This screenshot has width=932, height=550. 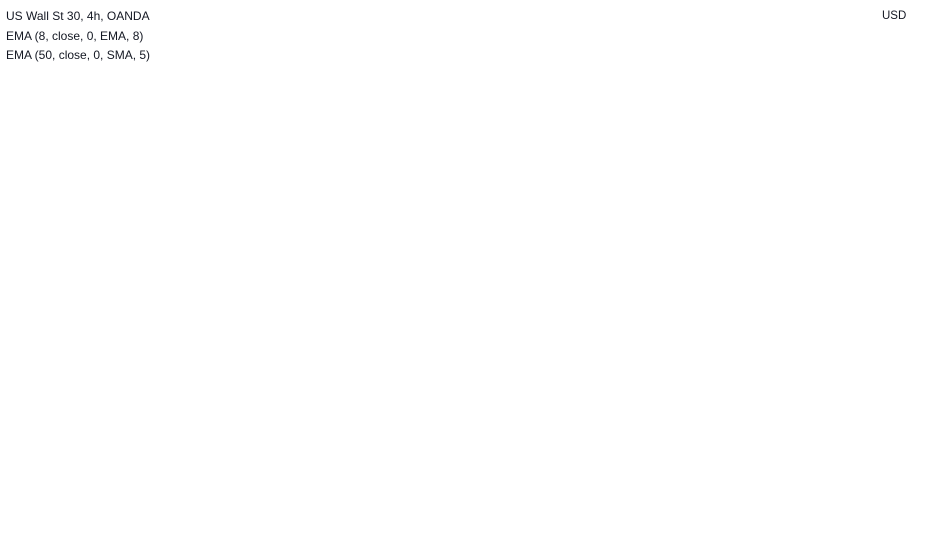 What do you see at coordinates (74, 36) in the screenshot?
I see `legend-entry: EMA (8, close, 0, EMA, 8)` at bounding box center [74, 36].